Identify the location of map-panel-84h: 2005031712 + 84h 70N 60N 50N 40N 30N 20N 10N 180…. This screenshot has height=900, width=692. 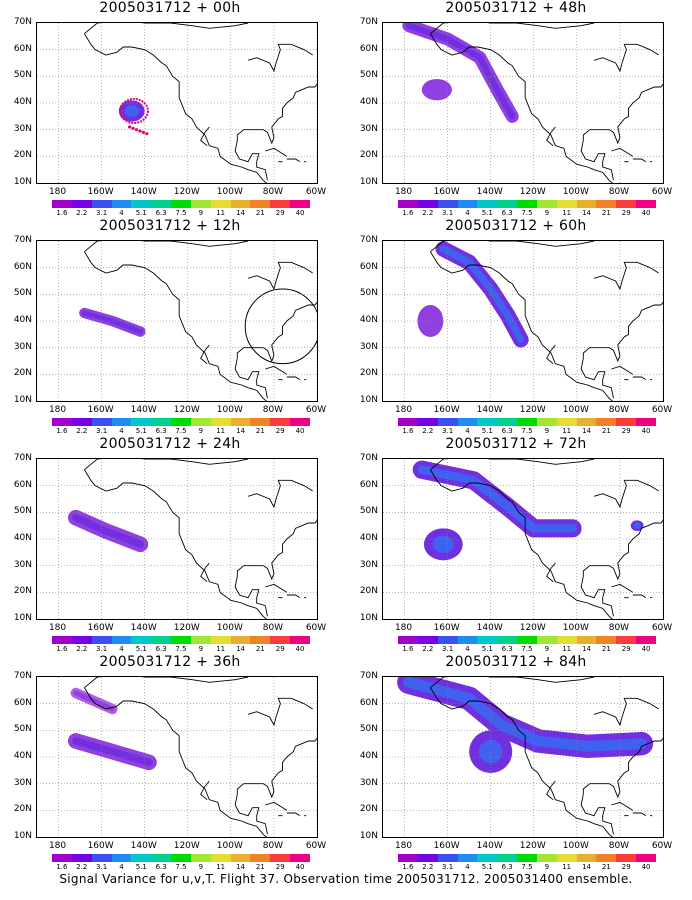
(516, 763).